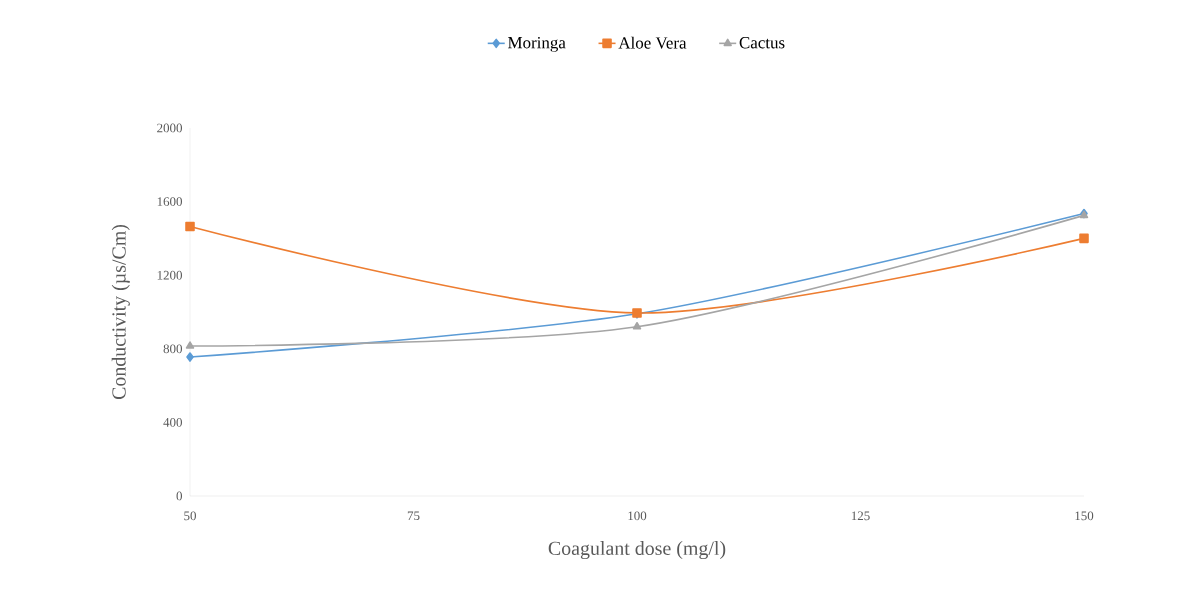 The width and height of the screenshot is (1187, 609). I want to click on y-axis-title: Conductivity (µs/Cm), so click(120, 312).